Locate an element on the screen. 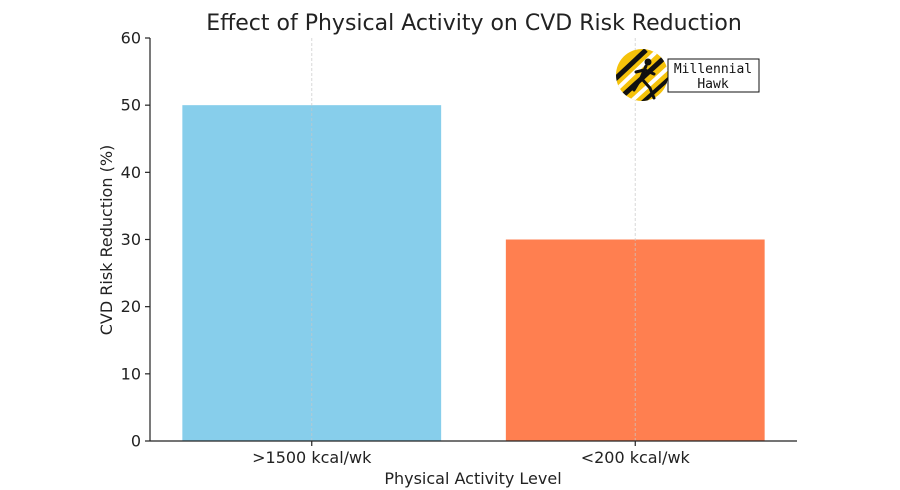 Image resolution: width=900 pixels, height=490 pixels. x-tick-label: >1500 kcal/wk is located at coordinates (312, 457).